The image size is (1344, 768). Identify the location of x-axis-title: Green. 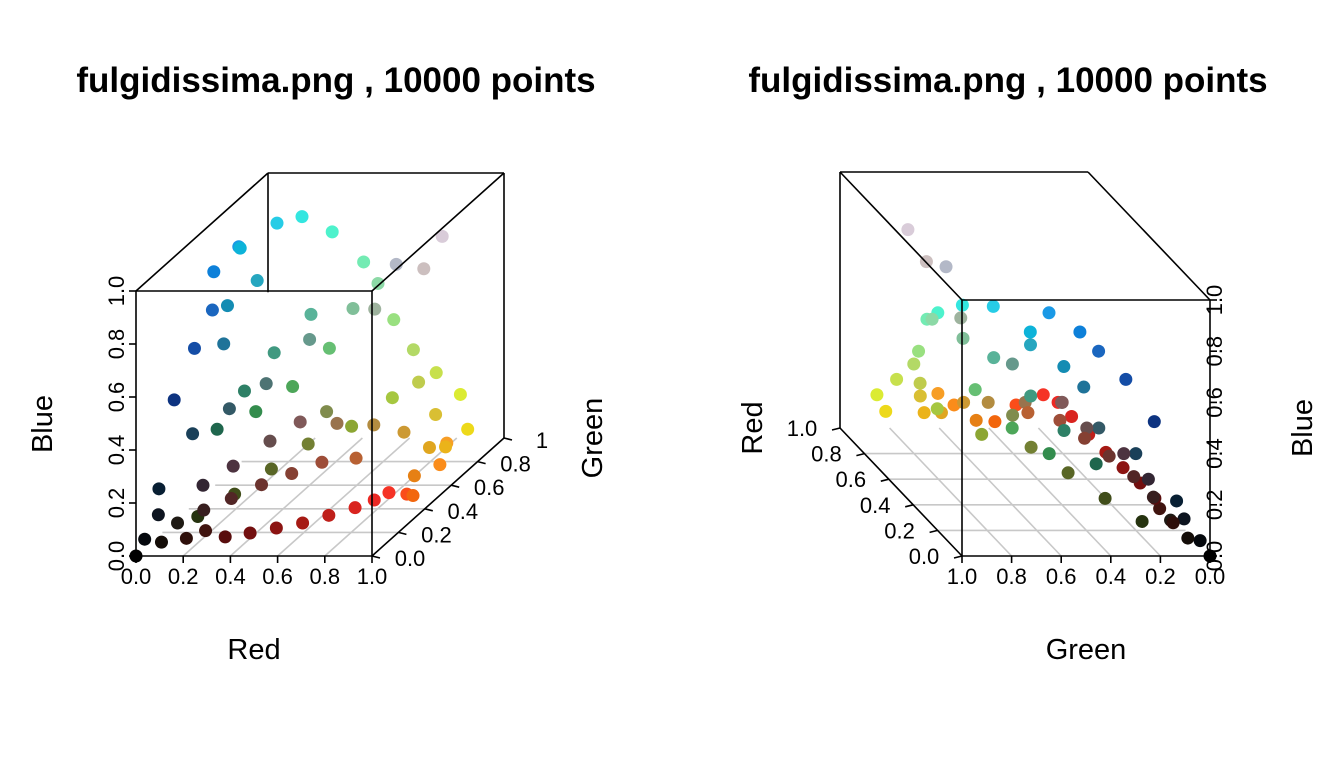
(1086, 650).